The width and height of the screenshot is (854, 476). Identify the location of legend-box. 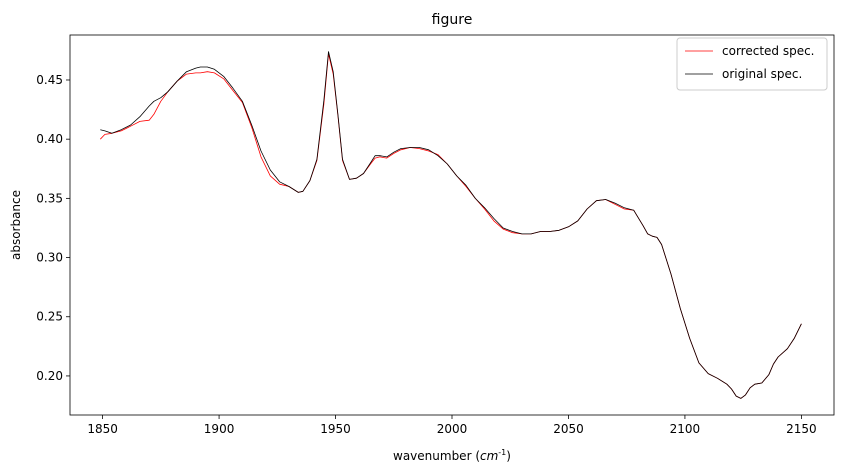
(752, 64).